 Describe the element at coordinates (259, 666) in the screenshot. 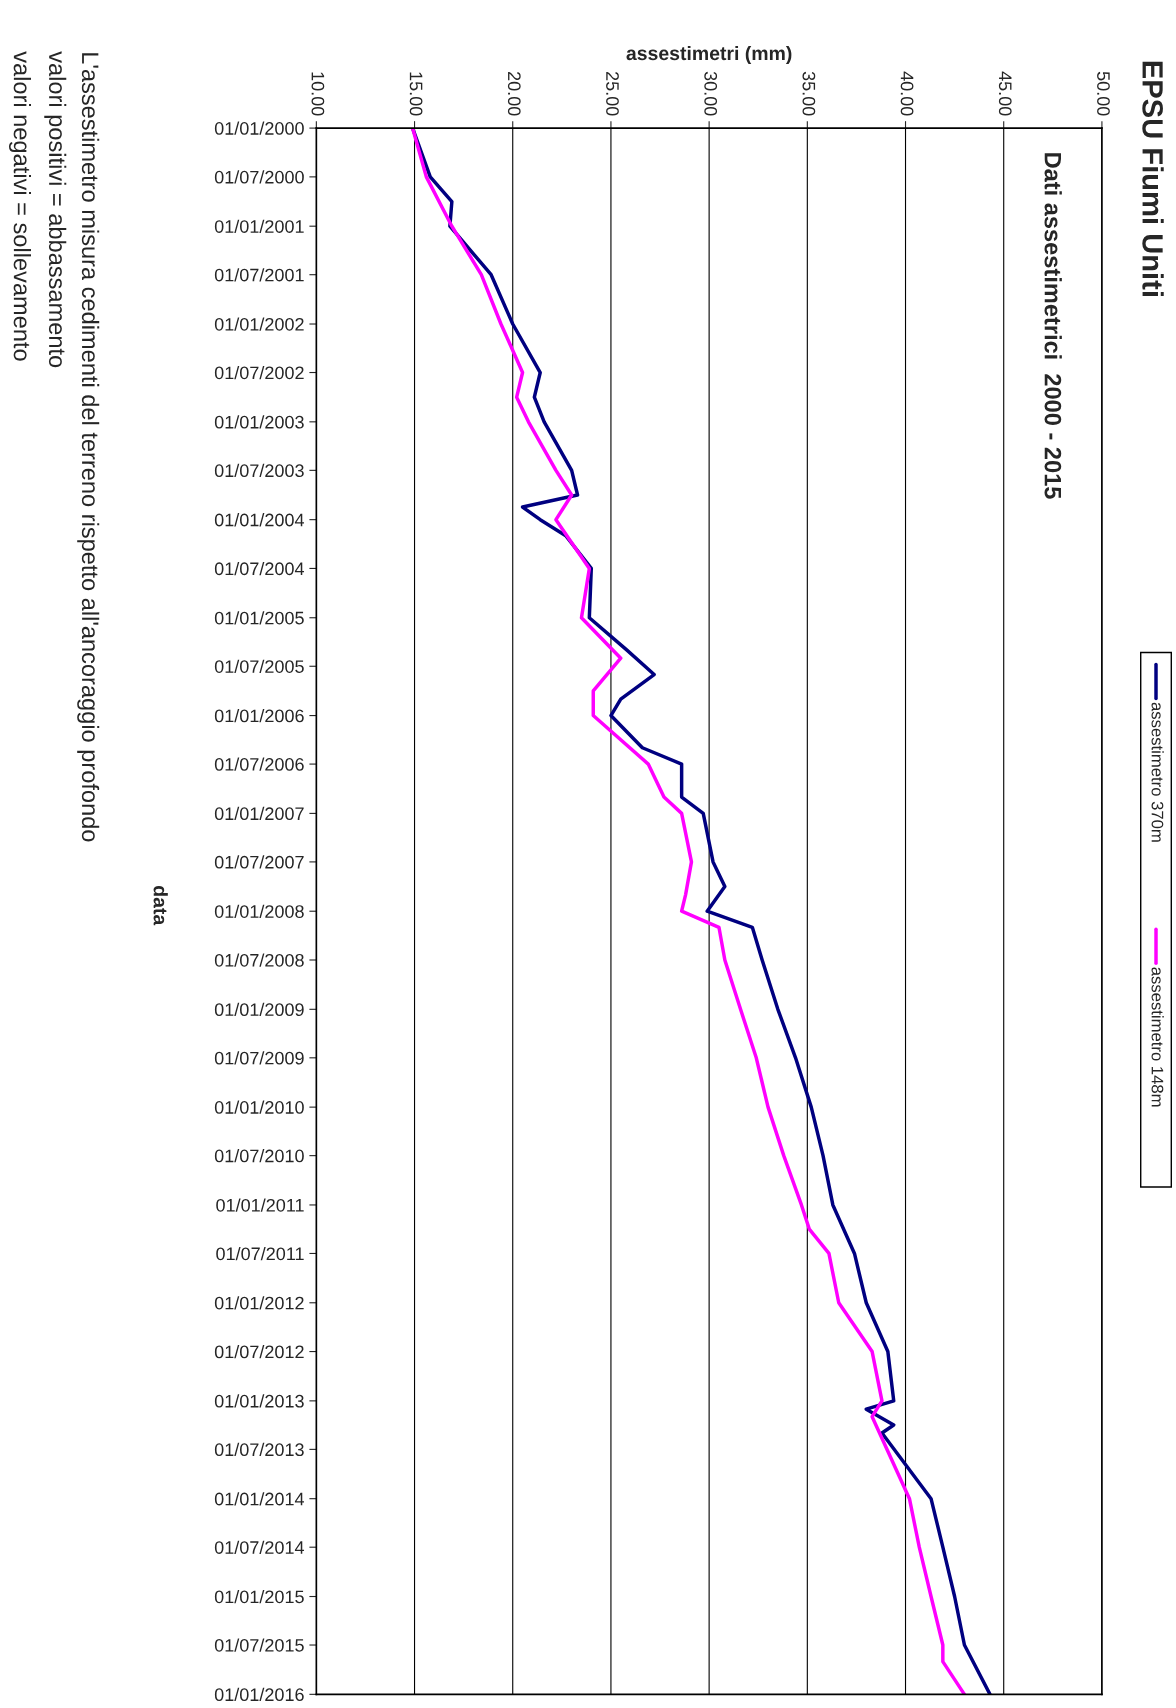

I see `y-tick-label: 01/07/2005` at that location.